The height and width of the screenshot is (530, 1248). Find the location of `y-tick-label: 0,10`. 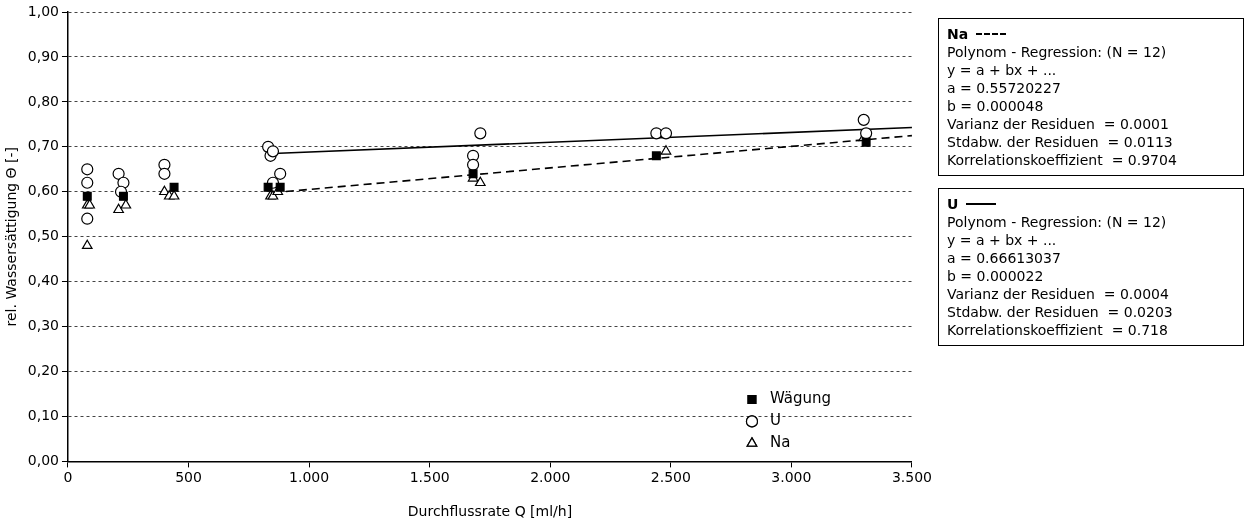

y-tick-label: 0,10 is located at coordinates (43, 415).